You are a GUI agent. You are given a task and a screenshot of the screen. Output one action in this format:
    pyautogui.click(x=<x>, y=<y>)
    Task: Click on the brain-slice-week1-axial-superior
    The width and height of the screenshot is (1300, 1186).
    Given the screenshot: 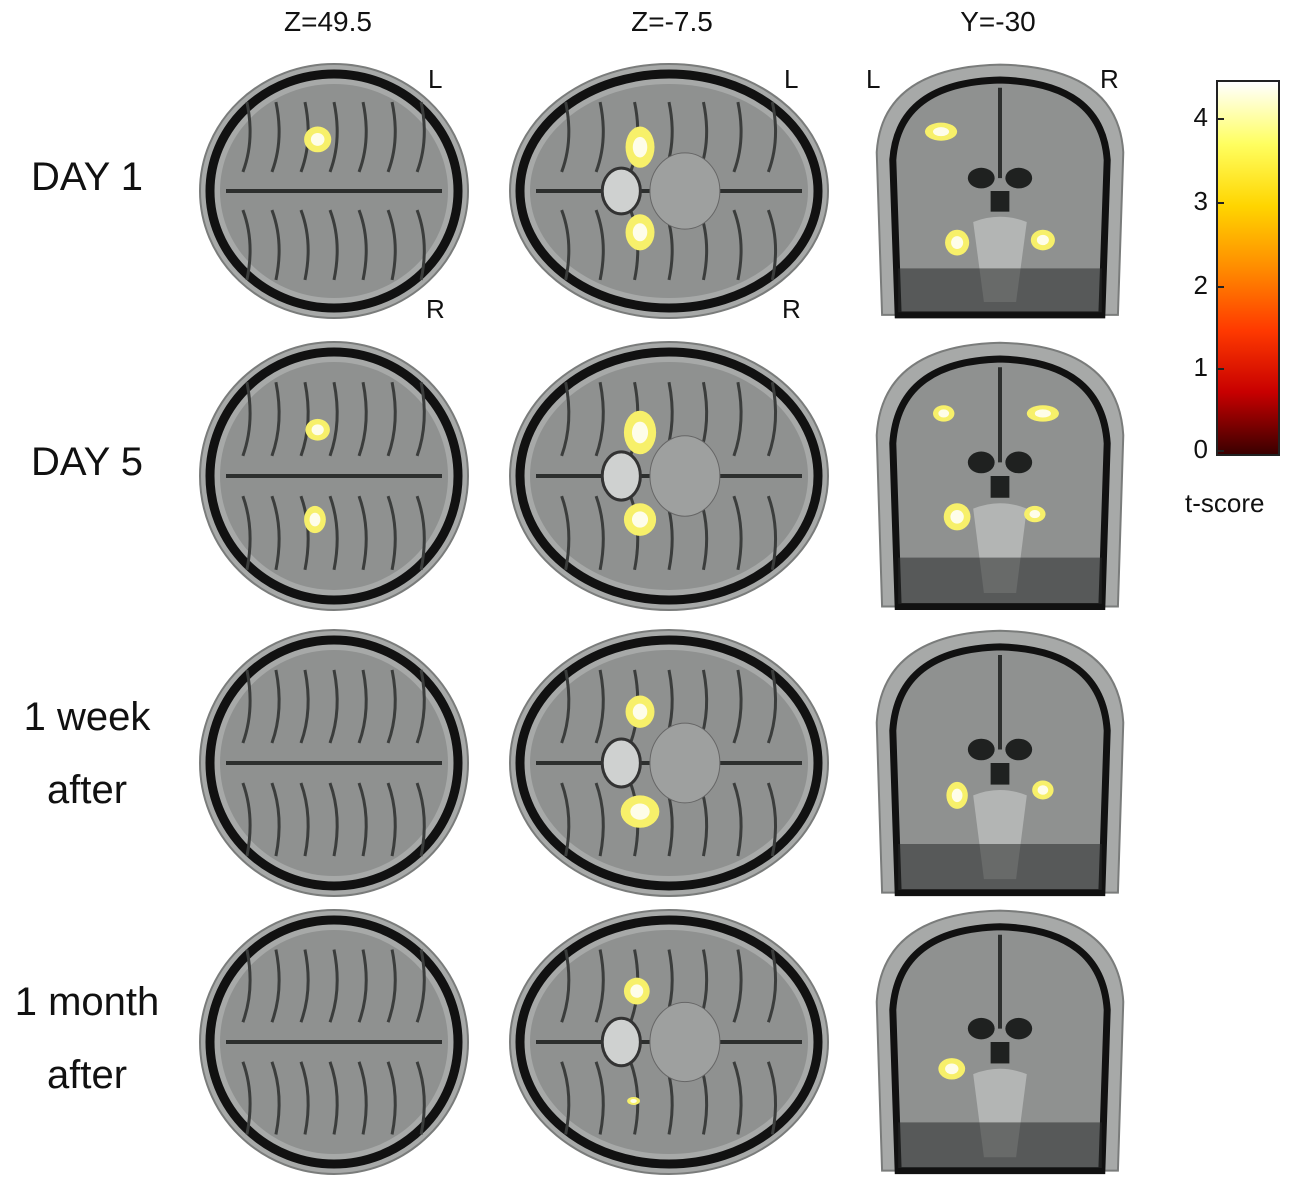 What is the action you would take?
    pyautogui.click(x=334, y=763)
    